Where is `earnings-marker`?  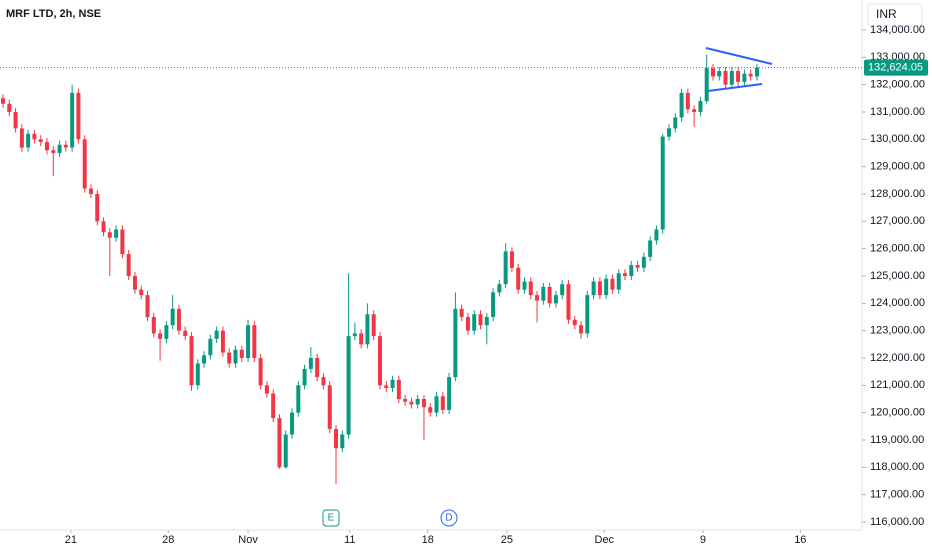
earnings-marker is located at coordinates (331, 518).